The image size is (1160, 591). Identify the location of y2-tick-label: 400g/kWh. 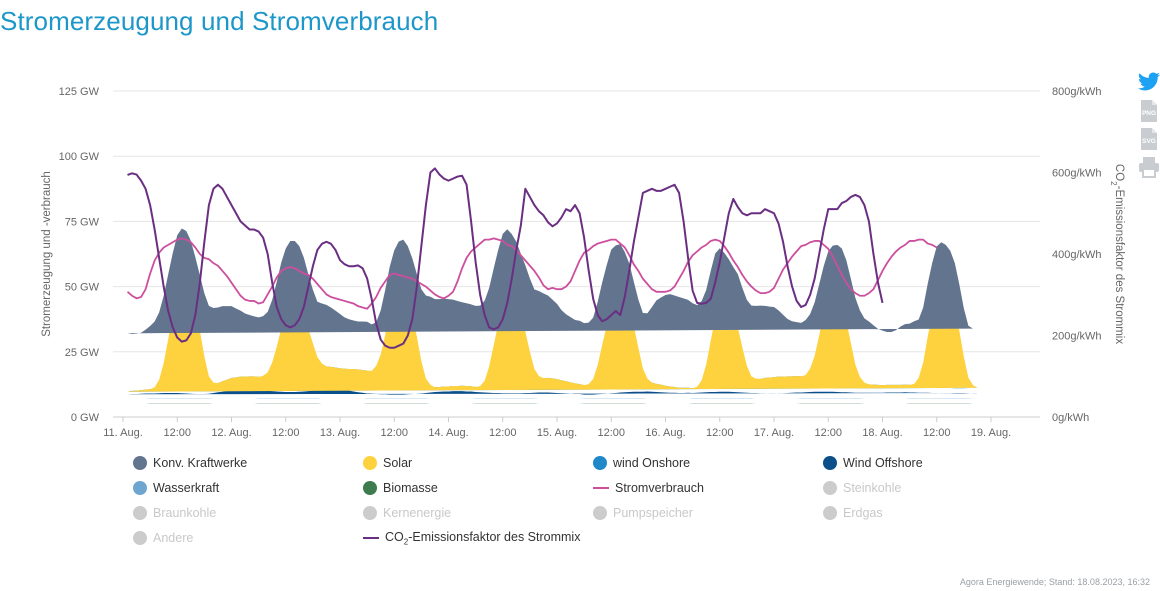
(1077, 255).